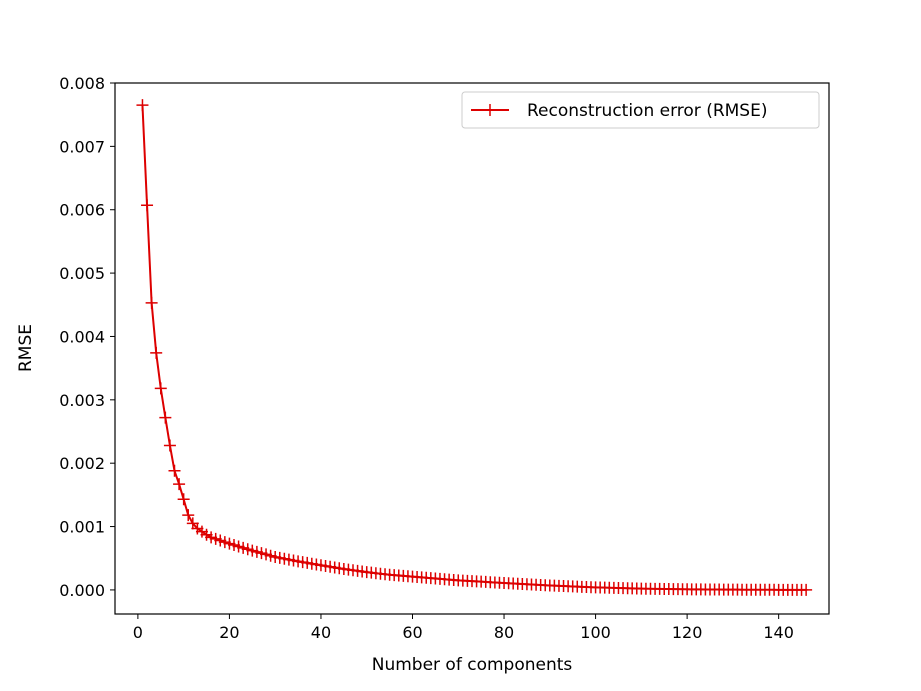 This screenshot has height=691, width=921. I want to click on x-tick-label: 20, so click(229, 632).